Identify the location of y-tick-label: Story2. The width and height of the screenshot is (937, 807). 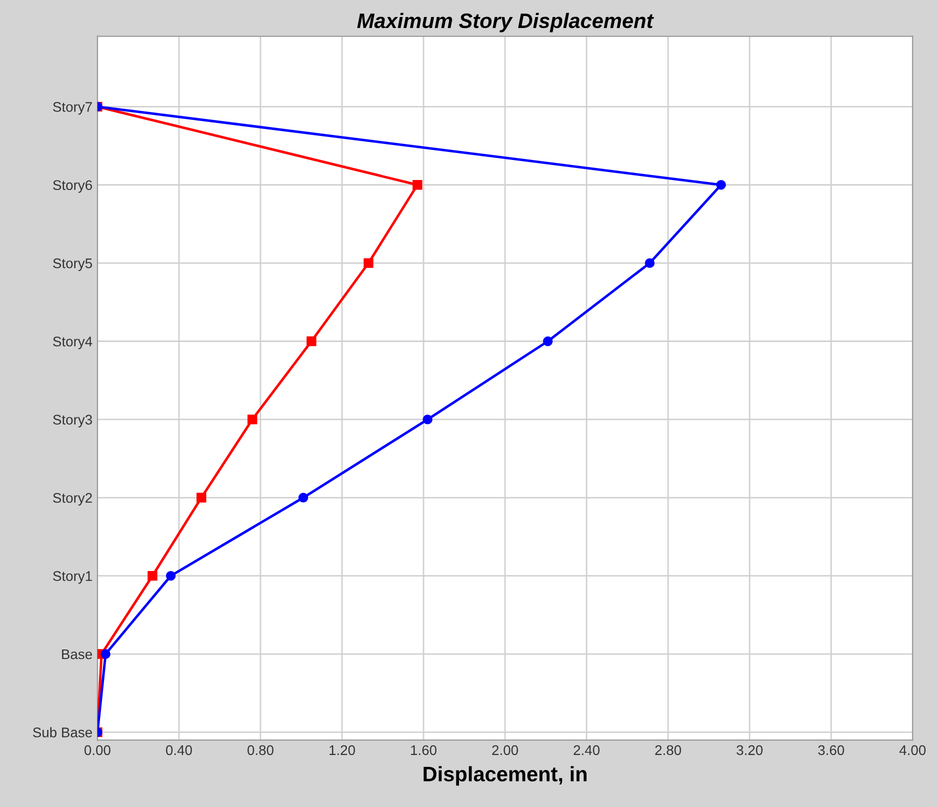
(72, 499).